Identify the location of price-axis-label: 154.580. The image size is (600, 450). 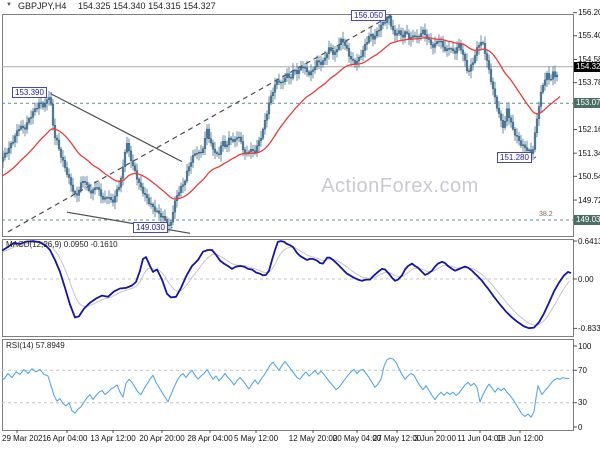
(589, 59).